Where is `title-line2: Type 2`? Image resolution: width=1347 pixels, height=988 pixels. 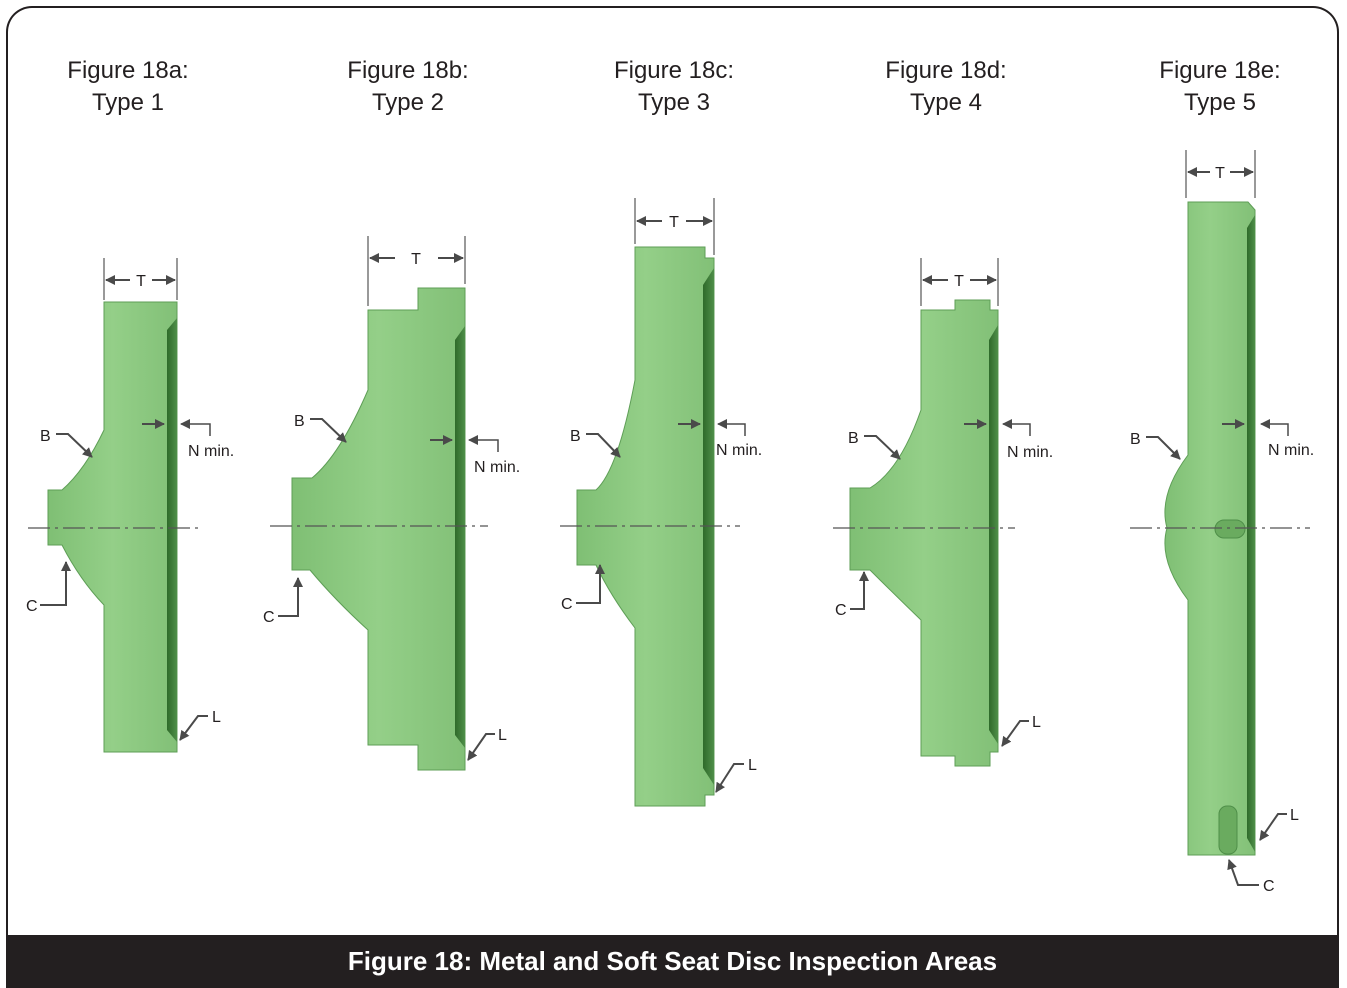
title-line2: Type 2 is located at coordinates (408, 102).